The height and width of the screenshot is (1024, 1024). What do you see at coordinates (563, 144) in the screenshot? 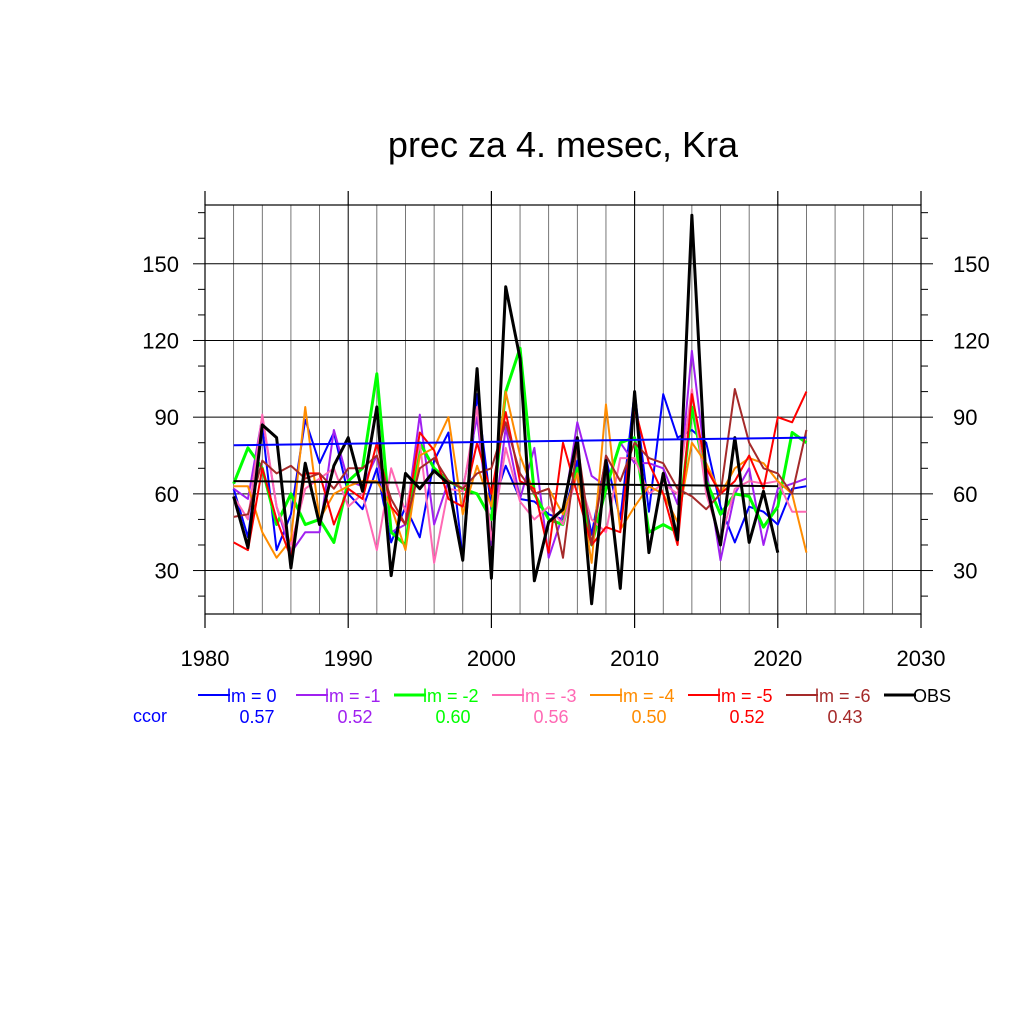
I see `chart-title: prec za 4. mesec, Kra` at bounding box center [563, 144].